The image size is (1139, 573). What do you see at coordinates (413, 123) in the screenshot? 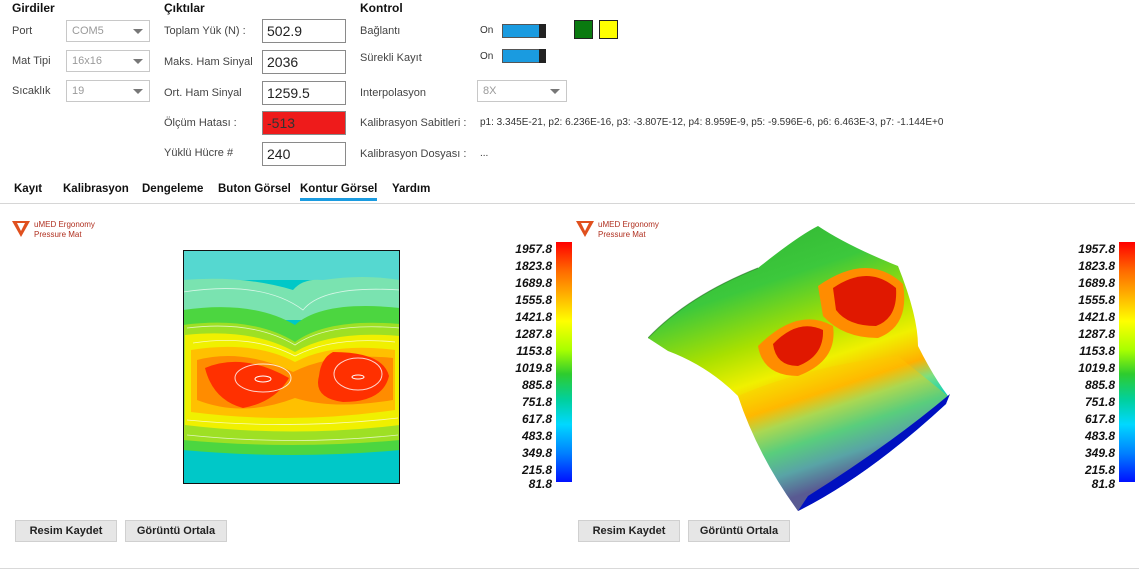
I see `calibration-constants-label: Kalibrasyon Sabitleri :` at bounding box center [413, 123].